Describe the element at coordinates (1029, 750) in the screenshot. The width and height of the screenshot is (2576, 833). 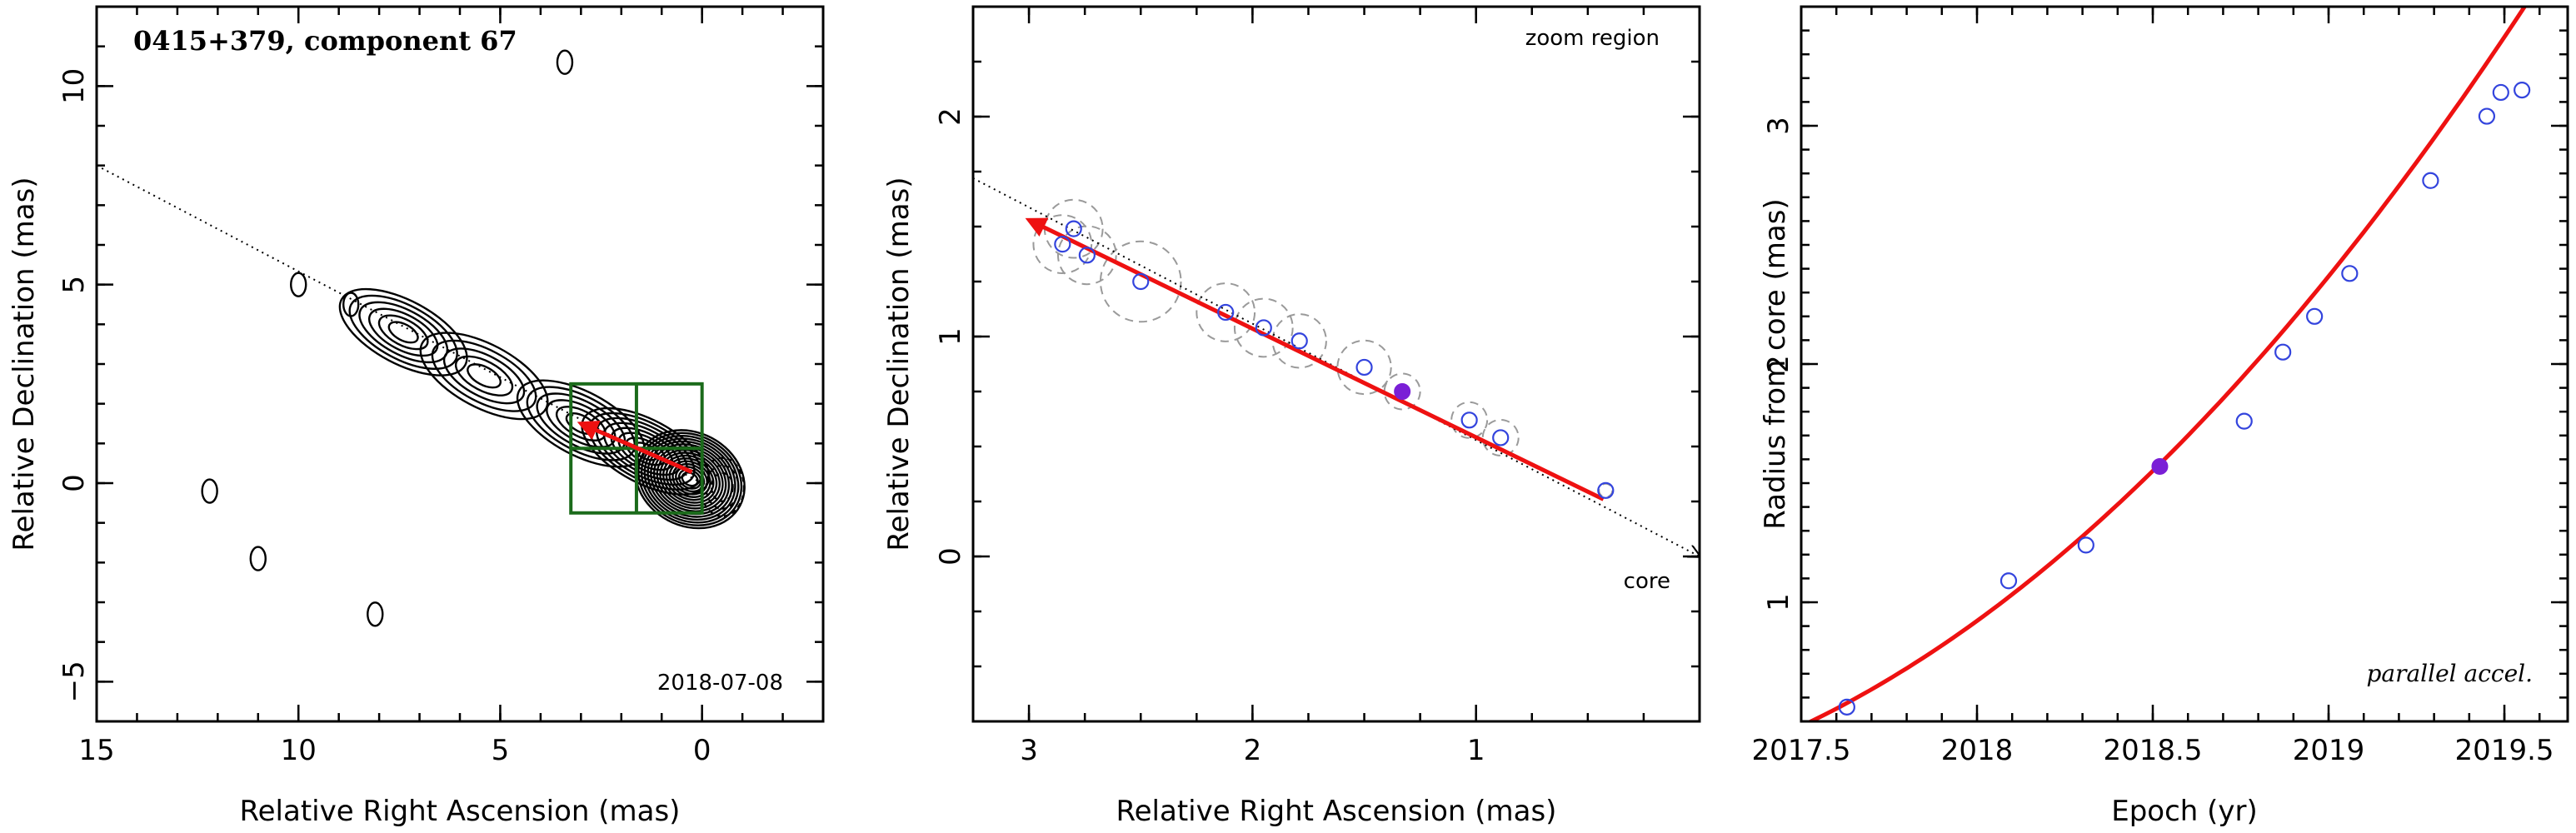
I see `zoom-xtick-label: 3` at that location.